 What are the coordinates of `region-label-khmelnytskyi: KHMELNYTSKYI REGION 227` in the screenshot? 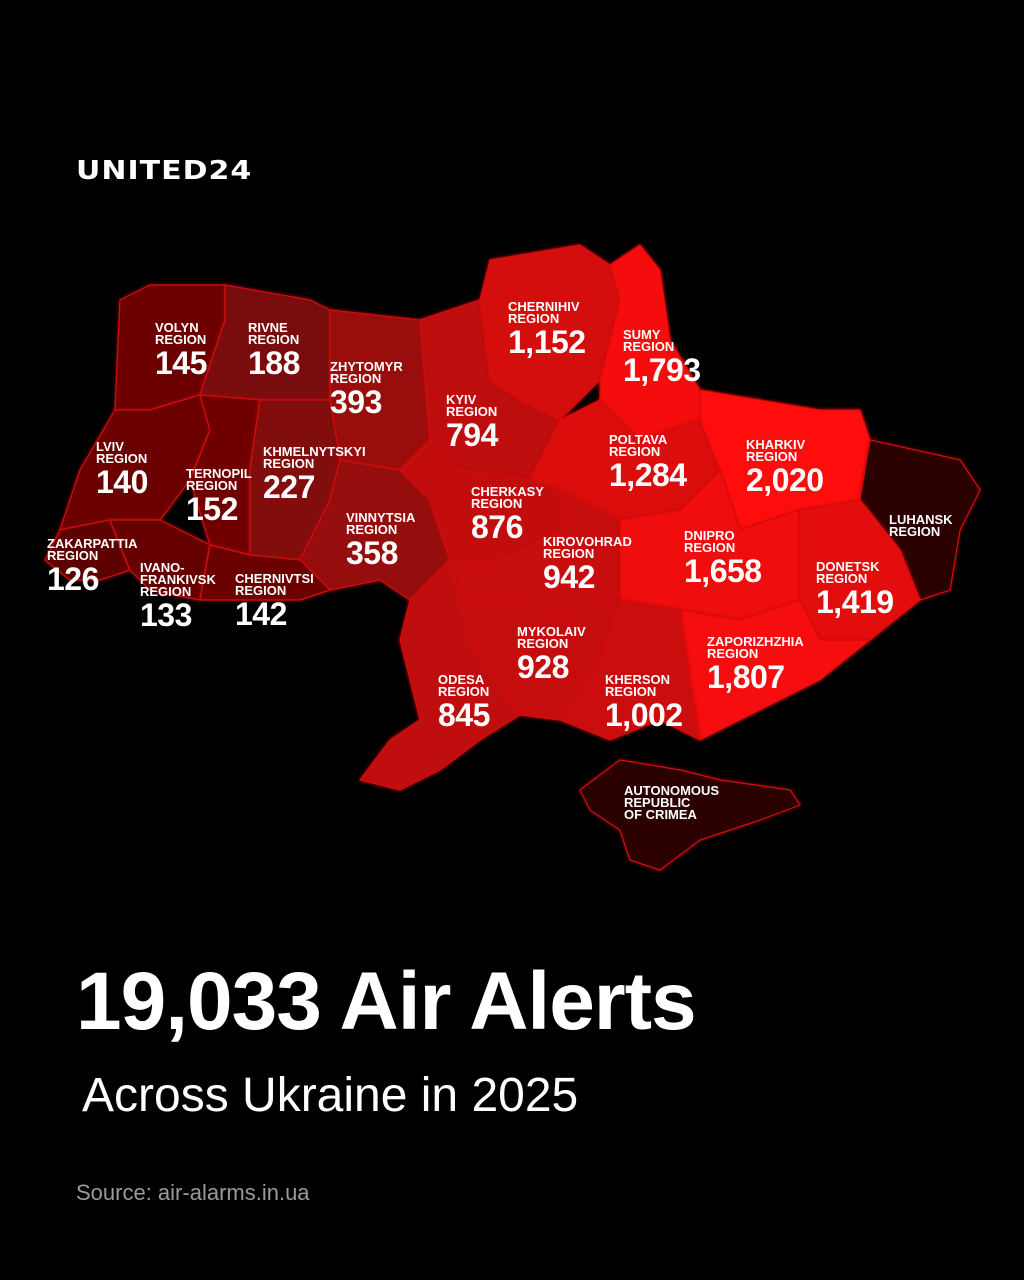 It's located at (314, 474).